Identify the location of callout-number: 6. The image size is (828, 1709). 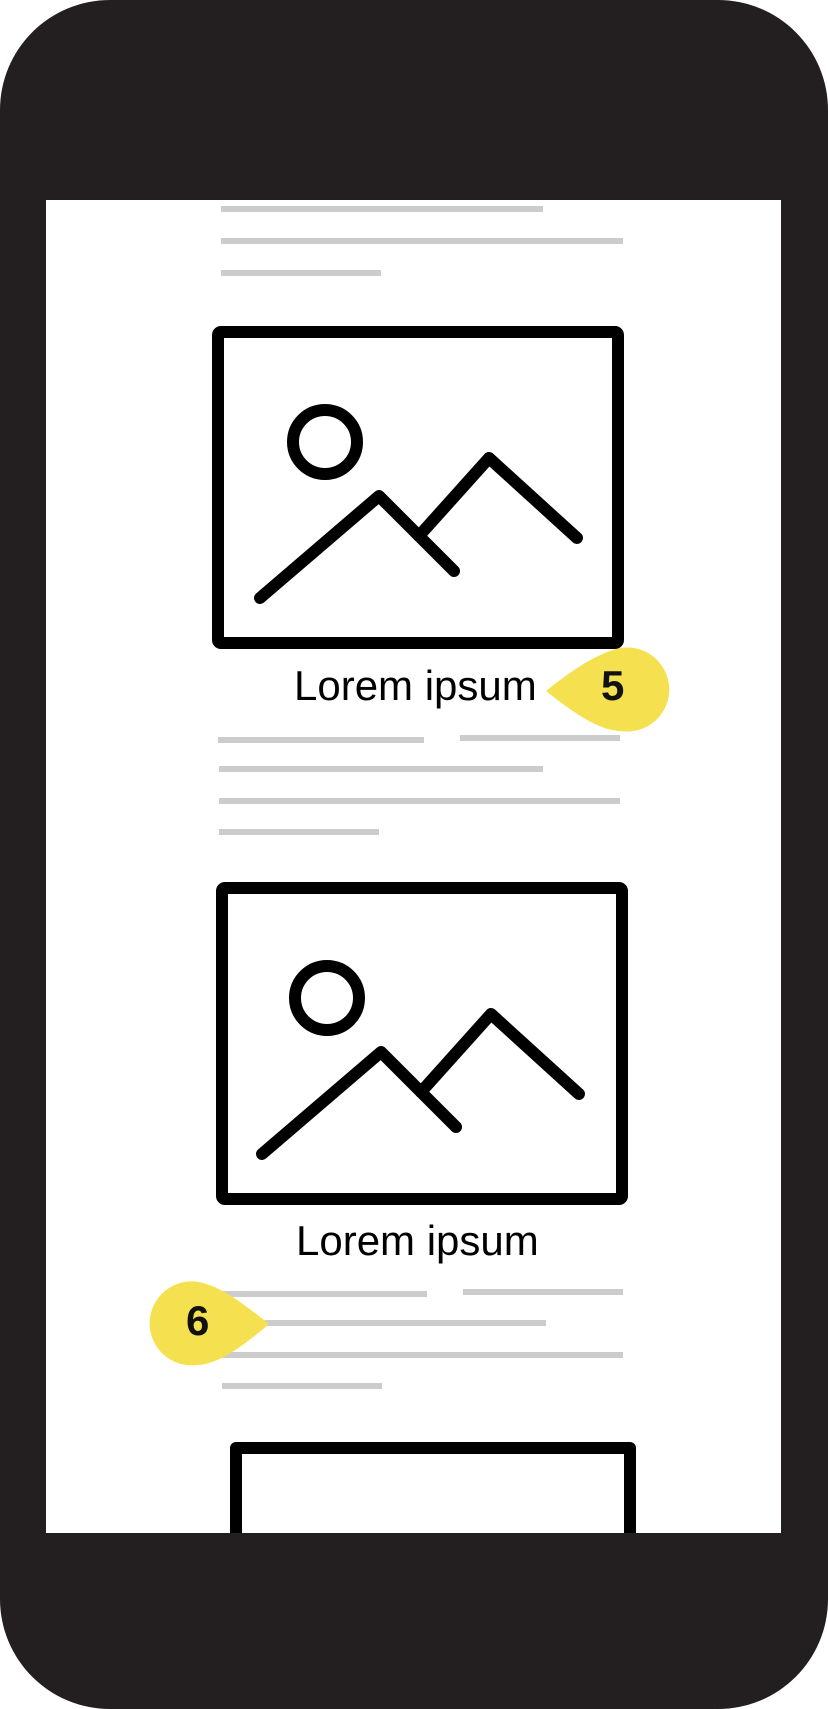
(198, 1320).